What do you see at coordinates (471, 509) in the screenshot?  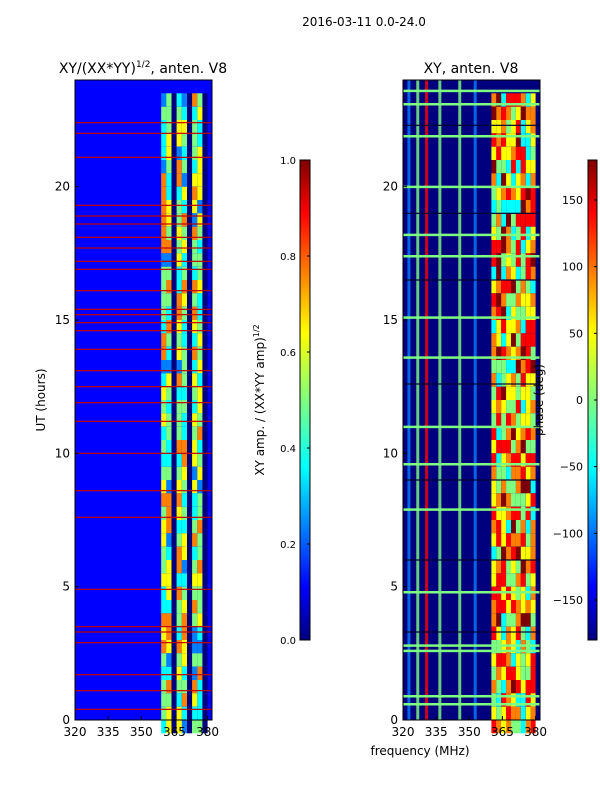 I see `bright-row` at bounding box center [471, 509].